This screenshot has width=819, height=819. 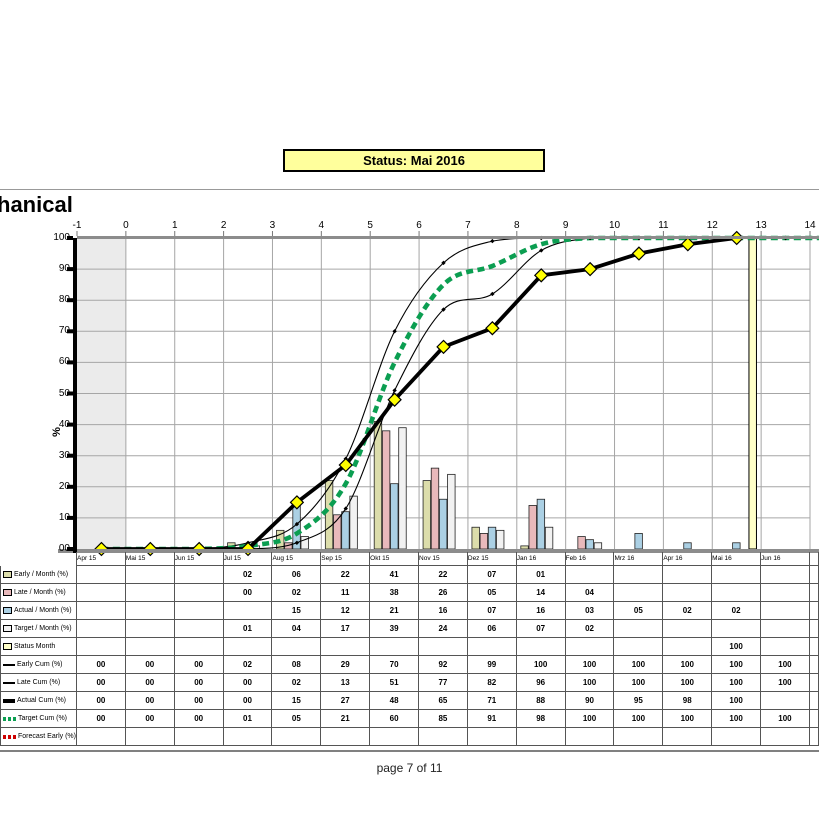 I want to click on late-month-legend-icon, so click(x=7, y=592).